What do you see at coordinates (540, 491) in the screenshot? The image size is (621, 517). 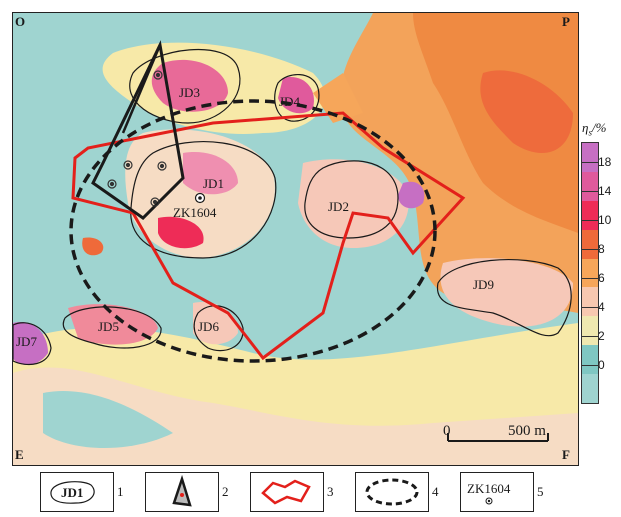 I see `legend-number-5: 5` at bounding box center [540, 491].